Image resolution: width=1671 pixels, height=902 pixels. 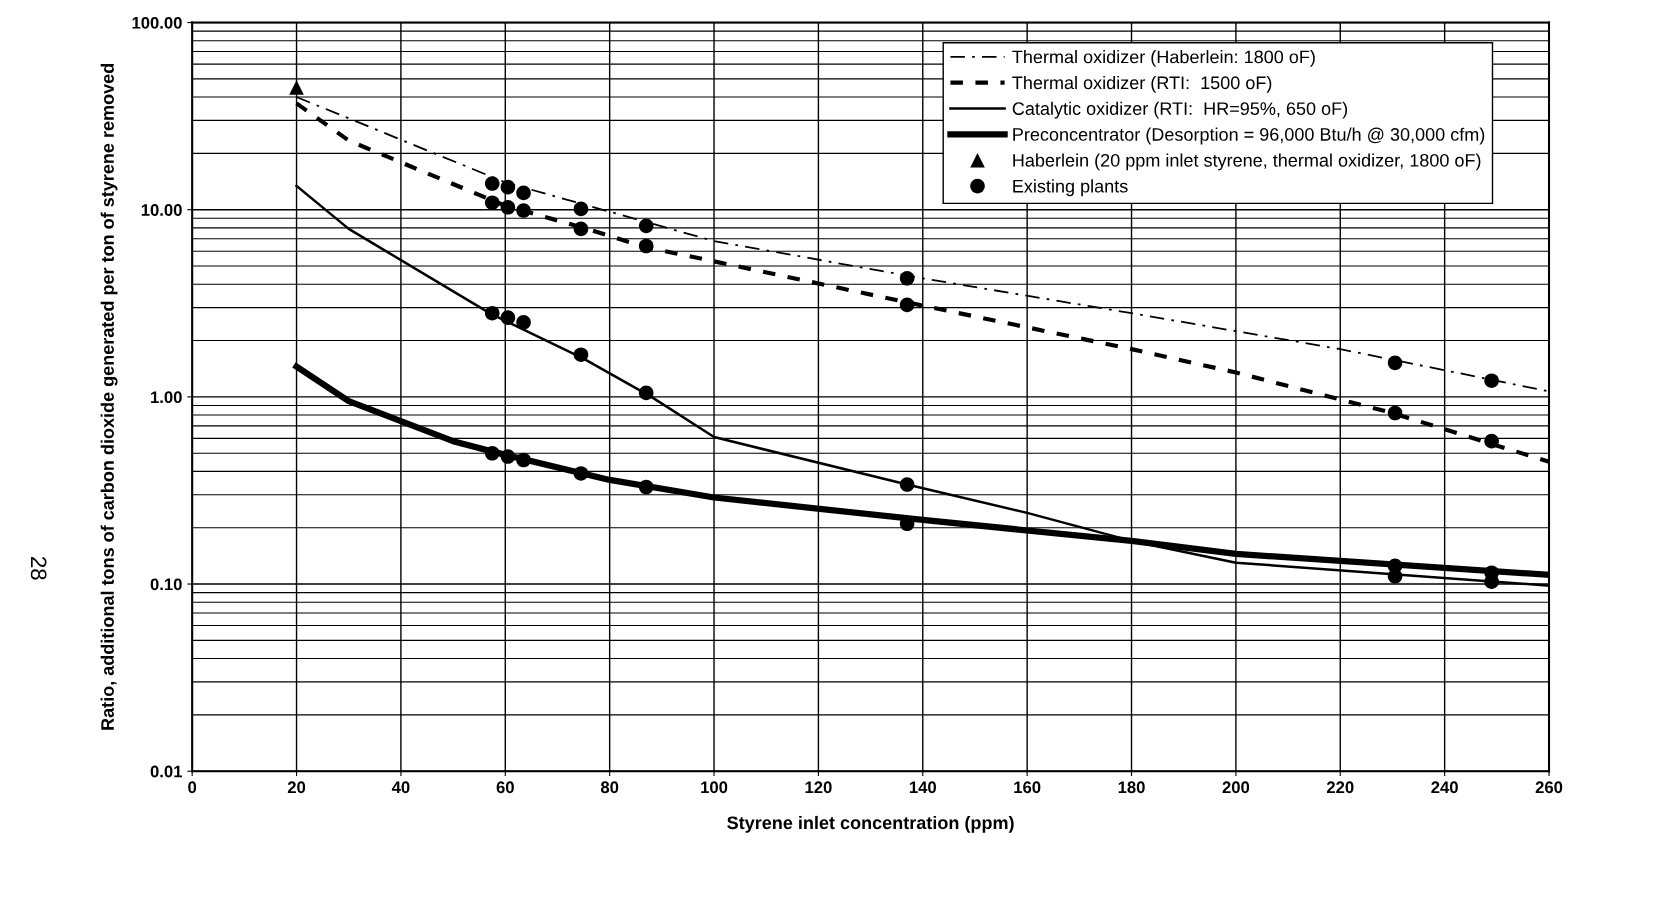 What do you see at coordinates (1163, 58) in the screenshot?
I see `legend-label: Thermal oxidizer (Haberlein: 1800 oF)` at bounding box center [1163, 58].